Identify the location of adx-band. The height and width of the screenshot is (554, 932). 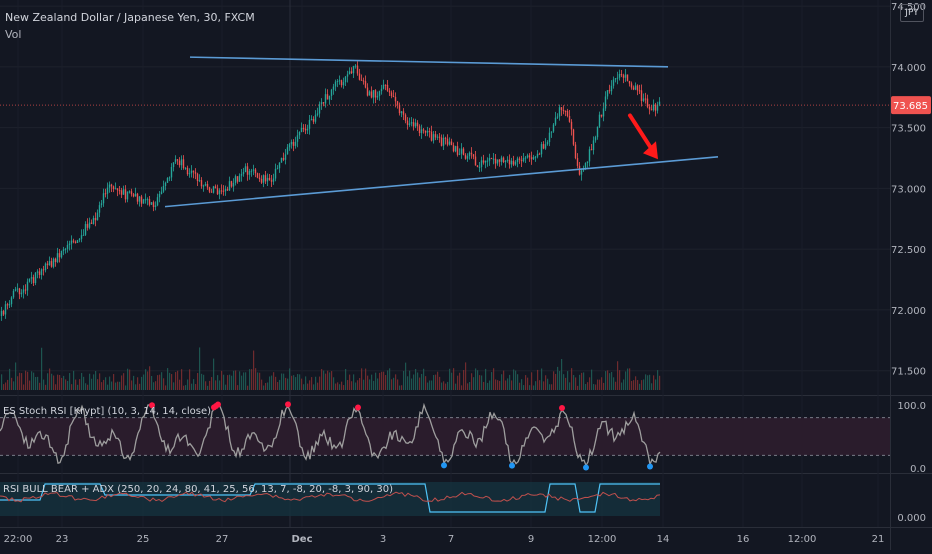
(330, 499).